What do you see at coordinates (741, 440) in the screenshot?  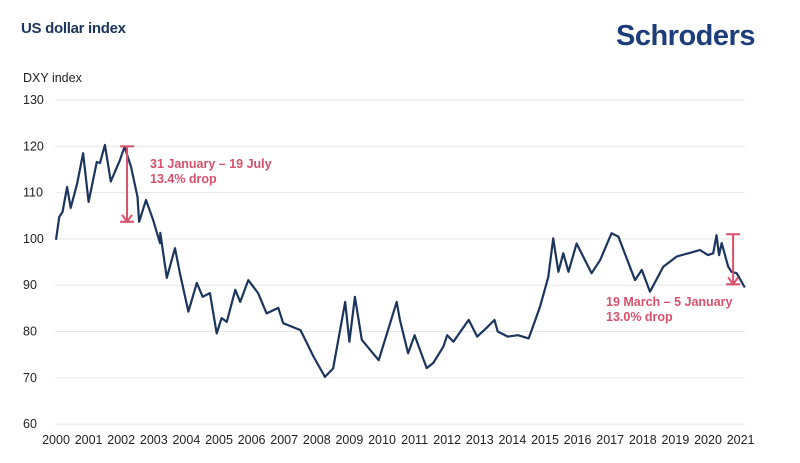 I see `x-tick-label: 2021` at bounding box center [741, 440].